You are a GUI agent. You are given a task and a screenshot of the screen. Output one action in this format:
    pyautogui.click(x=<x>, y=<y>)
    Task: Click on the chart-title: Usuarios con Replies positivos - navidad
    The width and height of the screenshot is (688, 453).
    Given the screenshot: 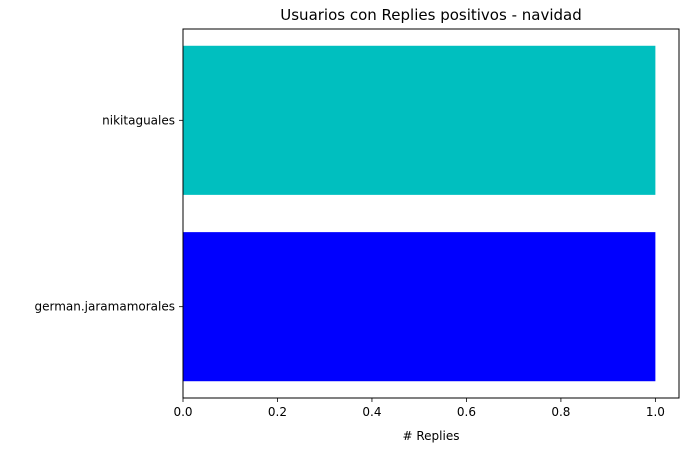 What is the action you would take?
    pyautogui.click(x=430, y=15)
    